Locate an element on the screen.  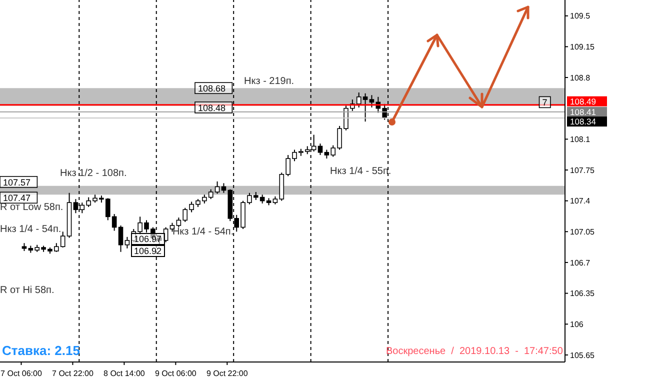
y-tick-label: 107.75 is located at coordinates (583, 170).